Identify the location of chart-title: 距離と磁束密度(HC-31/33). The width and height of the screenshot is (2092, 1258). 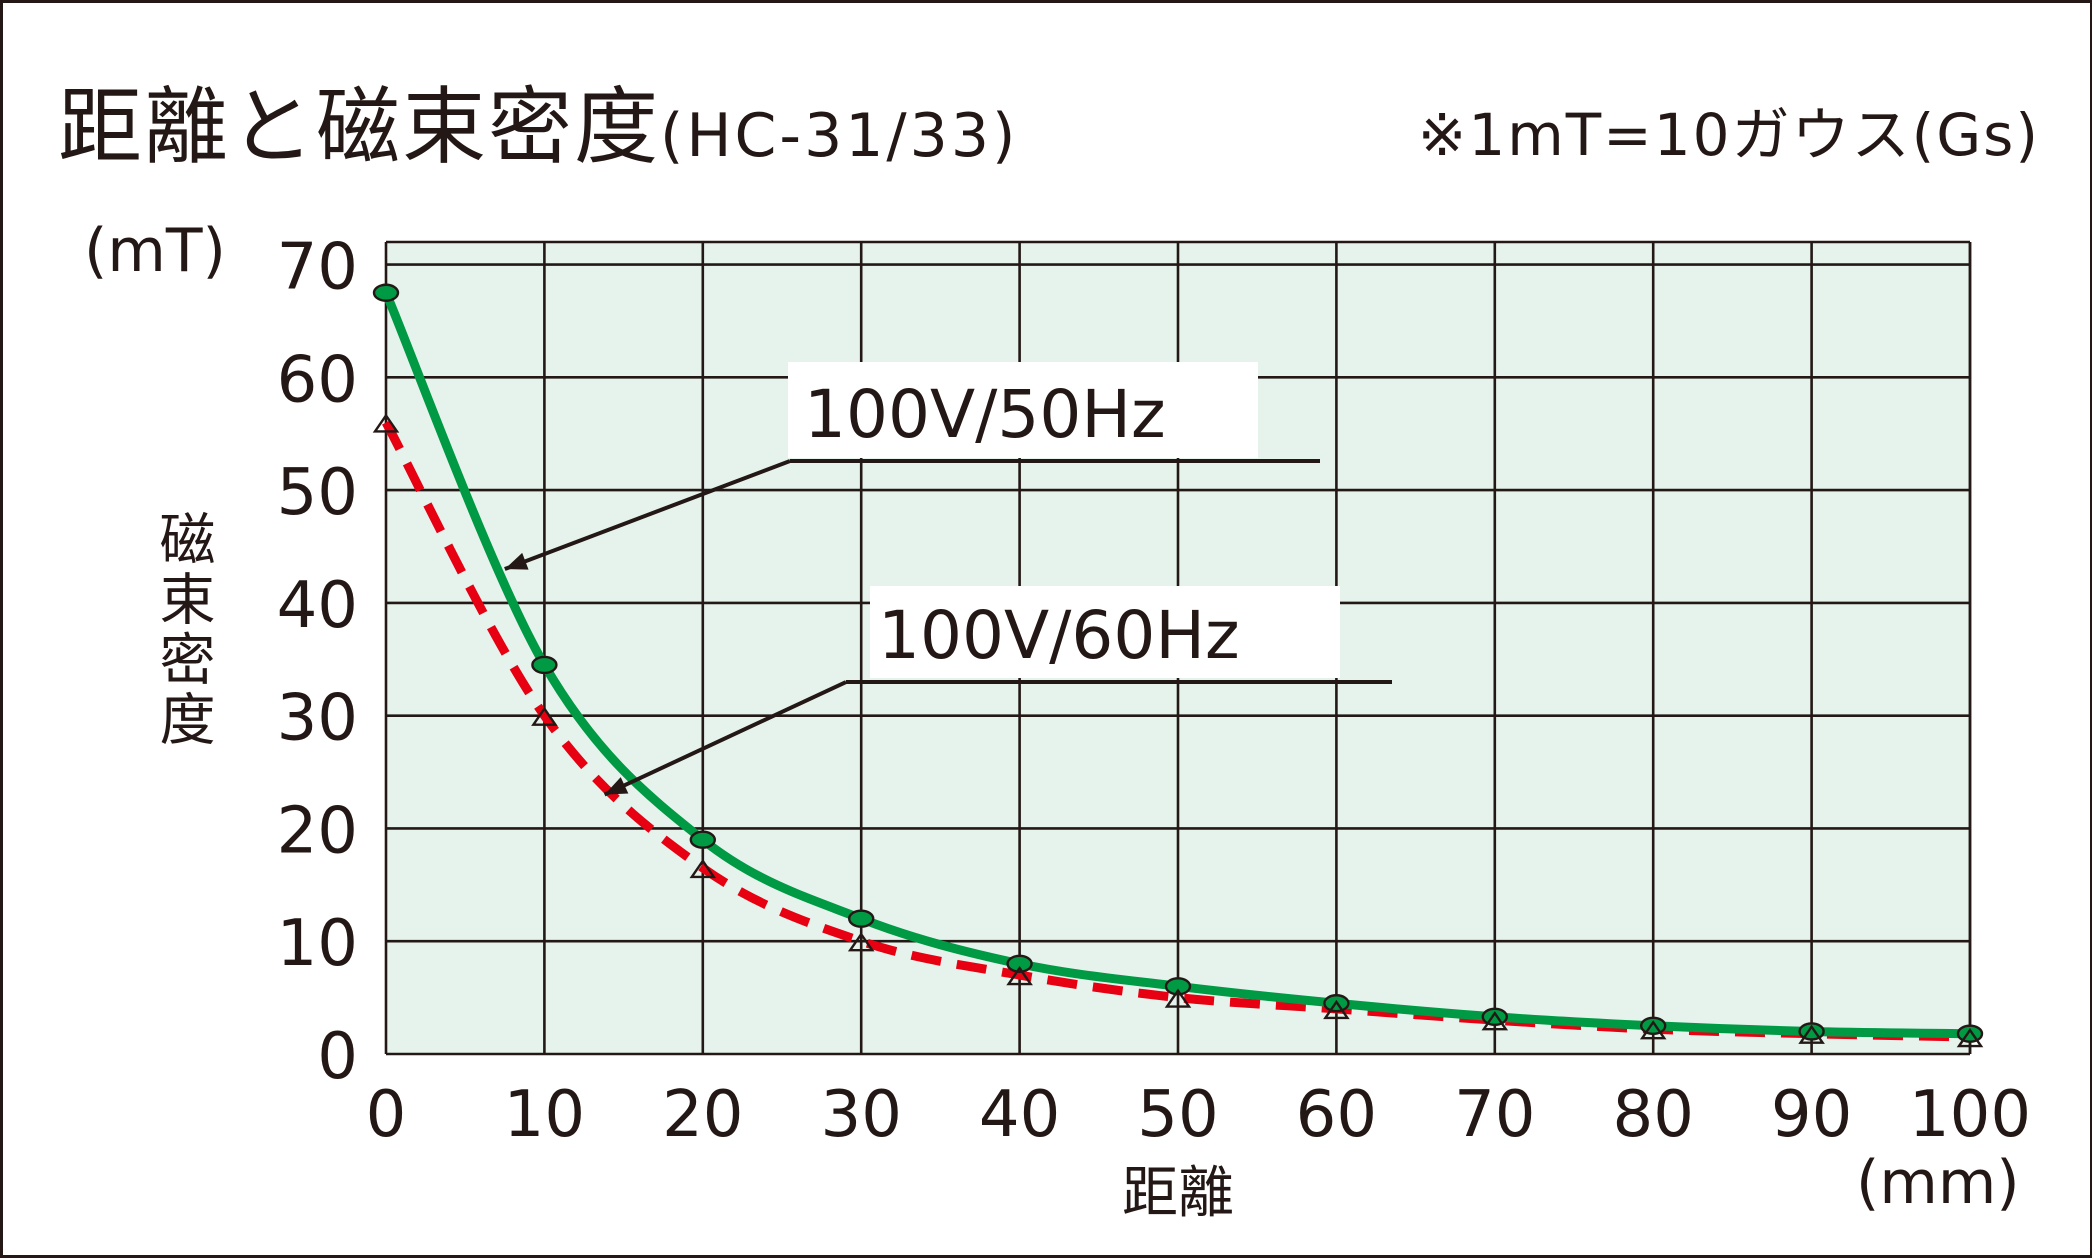
(538, 120).